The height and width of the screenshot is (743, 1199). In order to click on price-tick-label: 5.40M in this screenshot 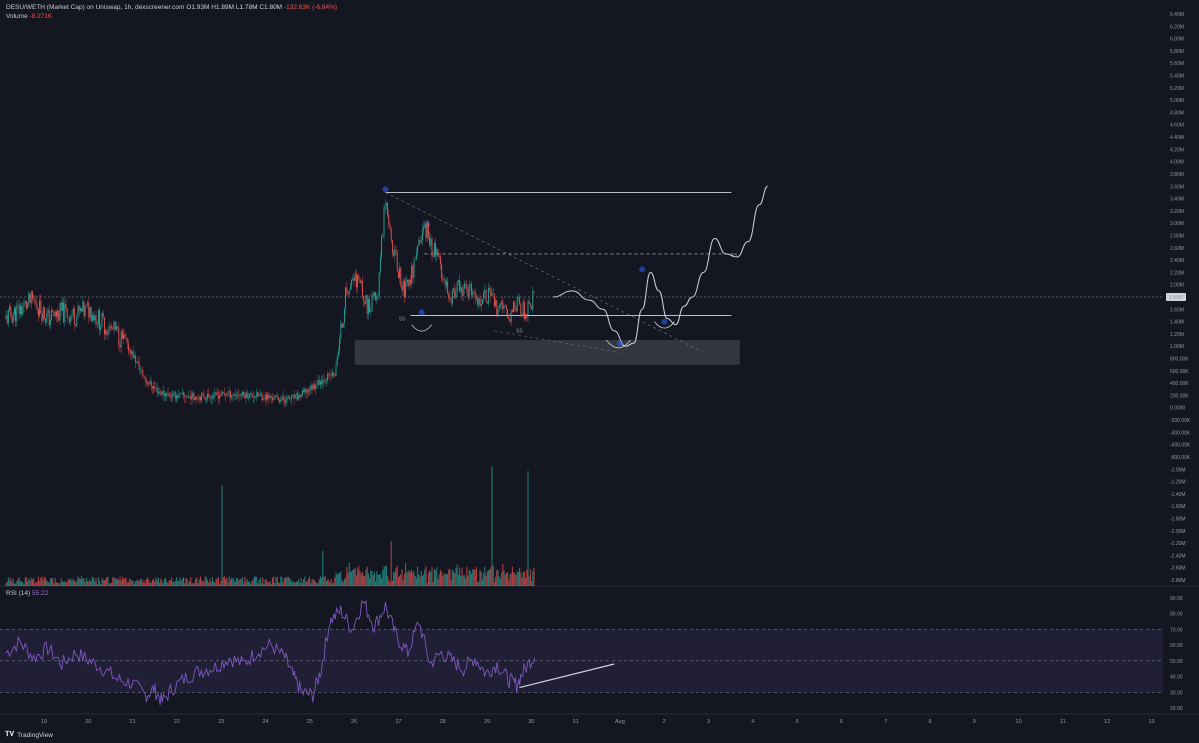, I will do `click(1177, 77)`.